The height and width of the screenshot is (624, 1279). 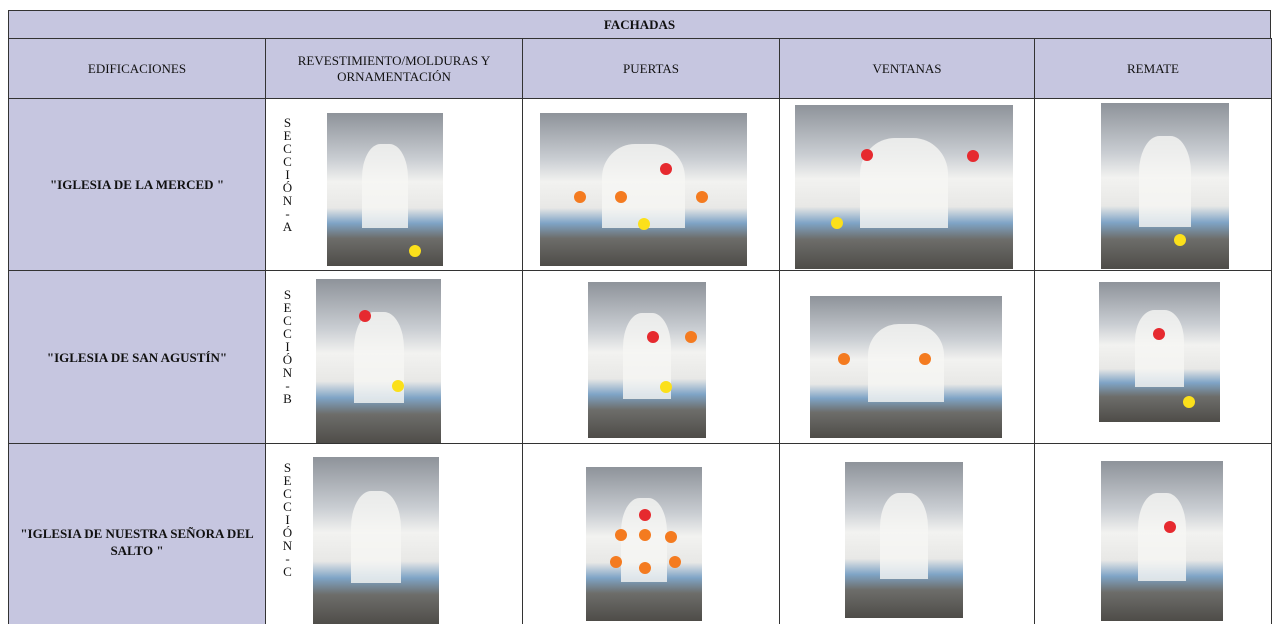 What do you see at coordinates (287, 345) in the screenshot?
I see `section-label: SECCIÓN-B` at bounding box center [287, 345].